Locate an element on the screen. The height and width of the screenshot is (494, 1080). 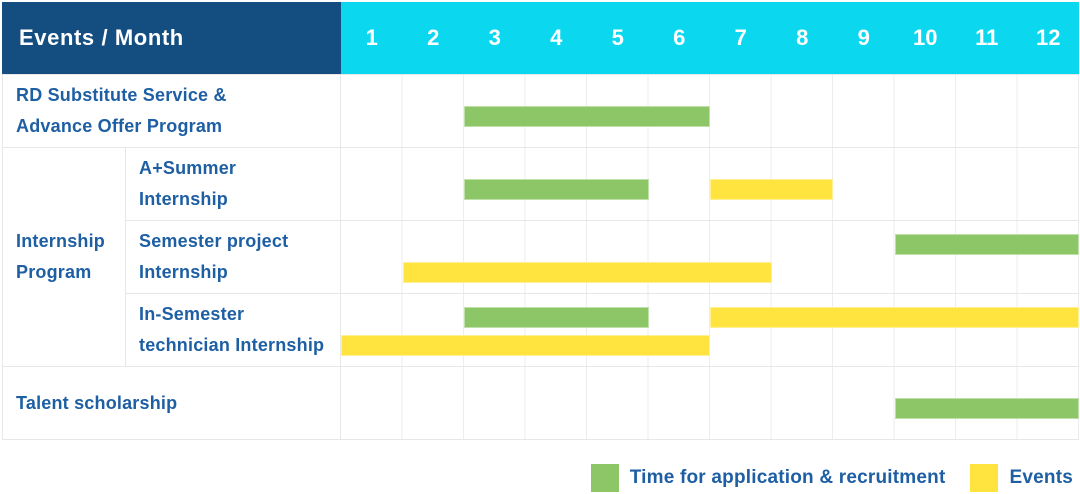
month-label: 3 is located at coordinates (494, 37).